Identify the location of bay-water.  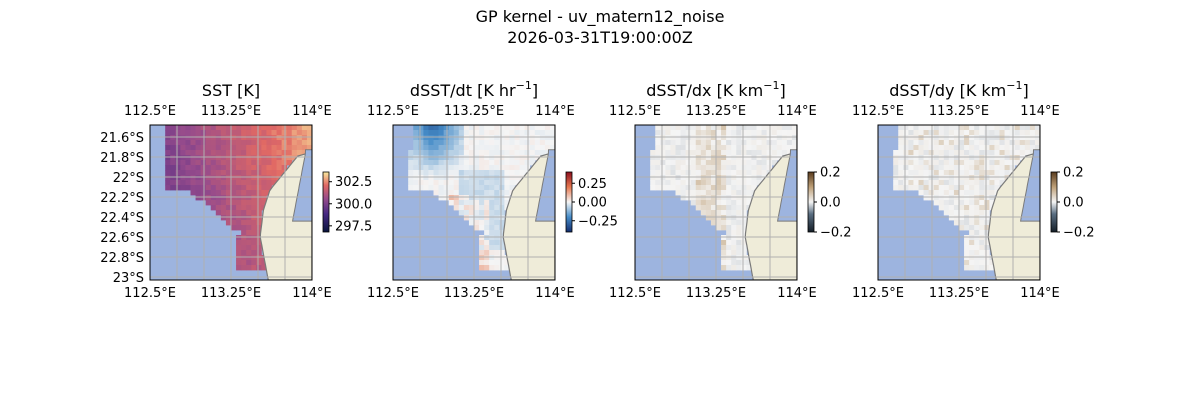
(1030, 185).